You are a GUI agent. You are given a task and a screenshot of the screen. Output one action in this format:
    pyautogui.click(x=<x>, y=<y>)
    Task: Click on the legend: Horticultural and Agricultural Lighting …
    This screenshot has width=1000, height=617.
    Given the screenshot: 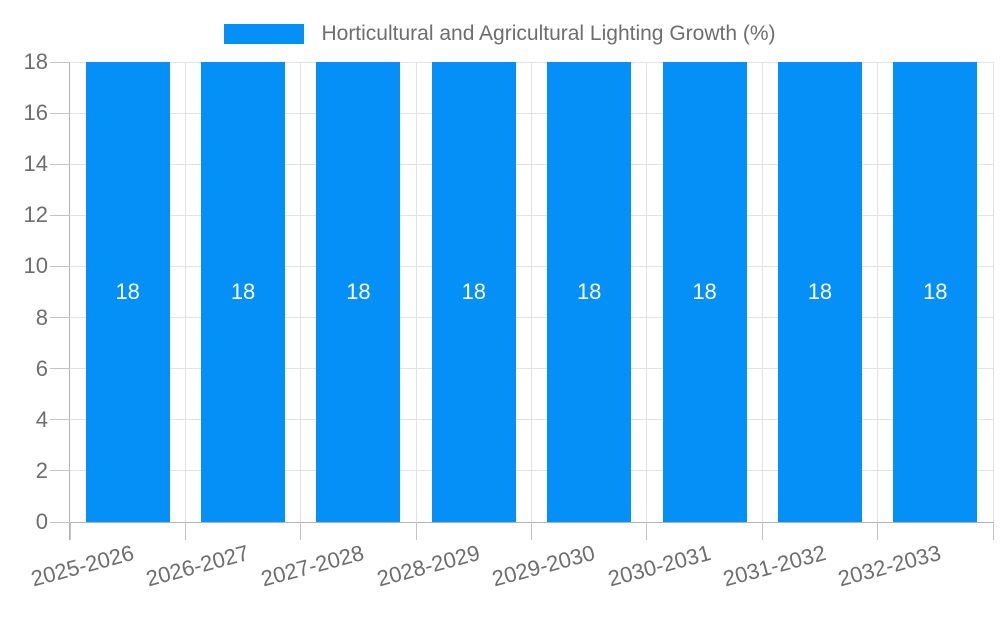 What is the action you would take?
    pyautogui.click(x=500, y=34)
    